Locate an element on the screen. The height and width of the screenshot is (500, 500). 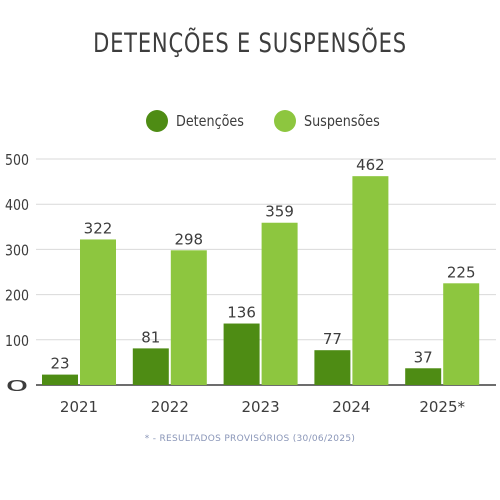
x-tick-label: 2021 is located at coordinates (79, 407).